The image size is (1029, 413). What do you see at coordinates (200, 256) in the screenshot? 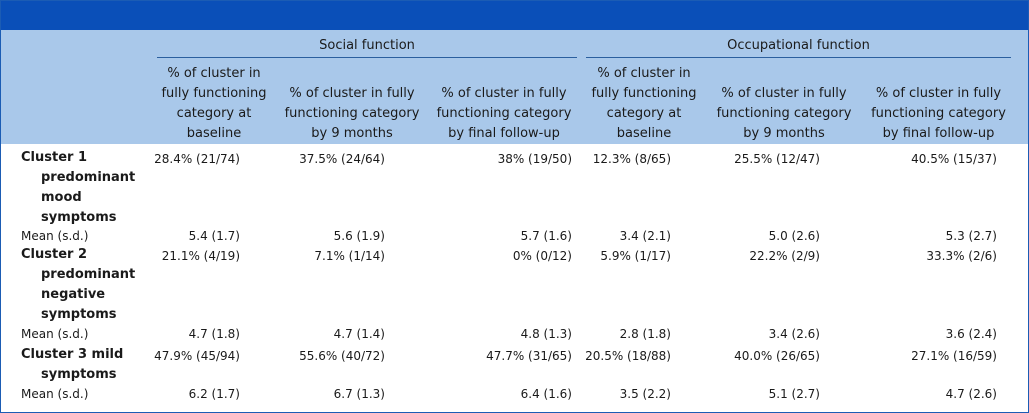
I see `table-cell: 21.1% (4/19)` at bounding box center [200, 256].